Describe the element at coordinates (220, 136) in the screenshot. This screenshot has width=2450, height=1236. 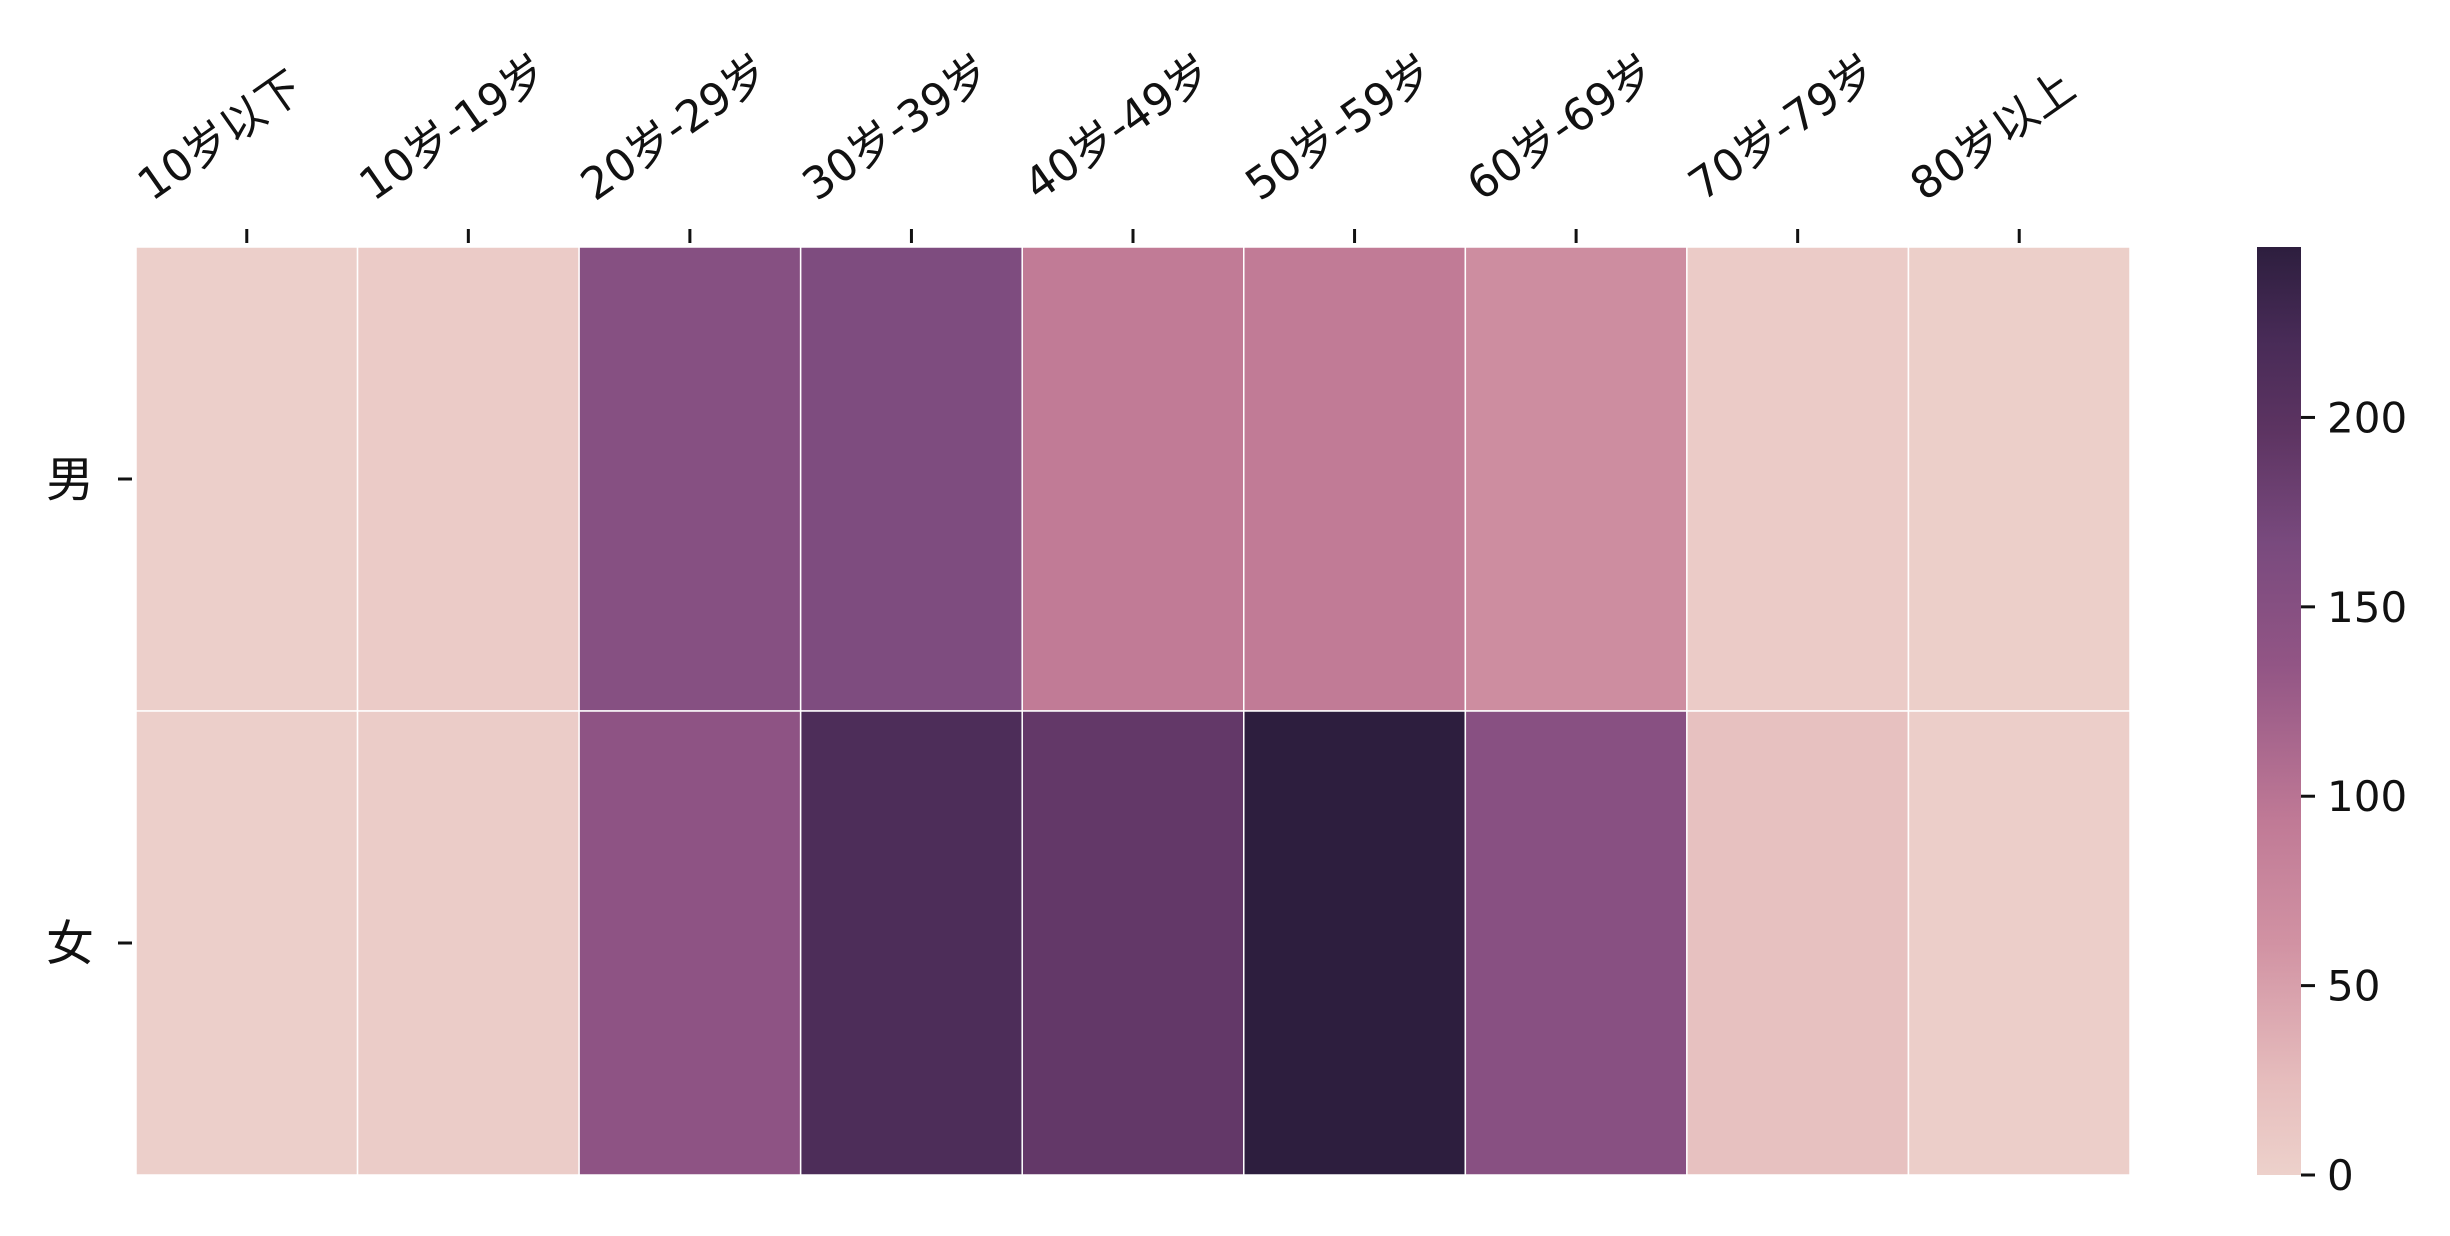
I see `x-tick-label: 10岁以下` at that location.